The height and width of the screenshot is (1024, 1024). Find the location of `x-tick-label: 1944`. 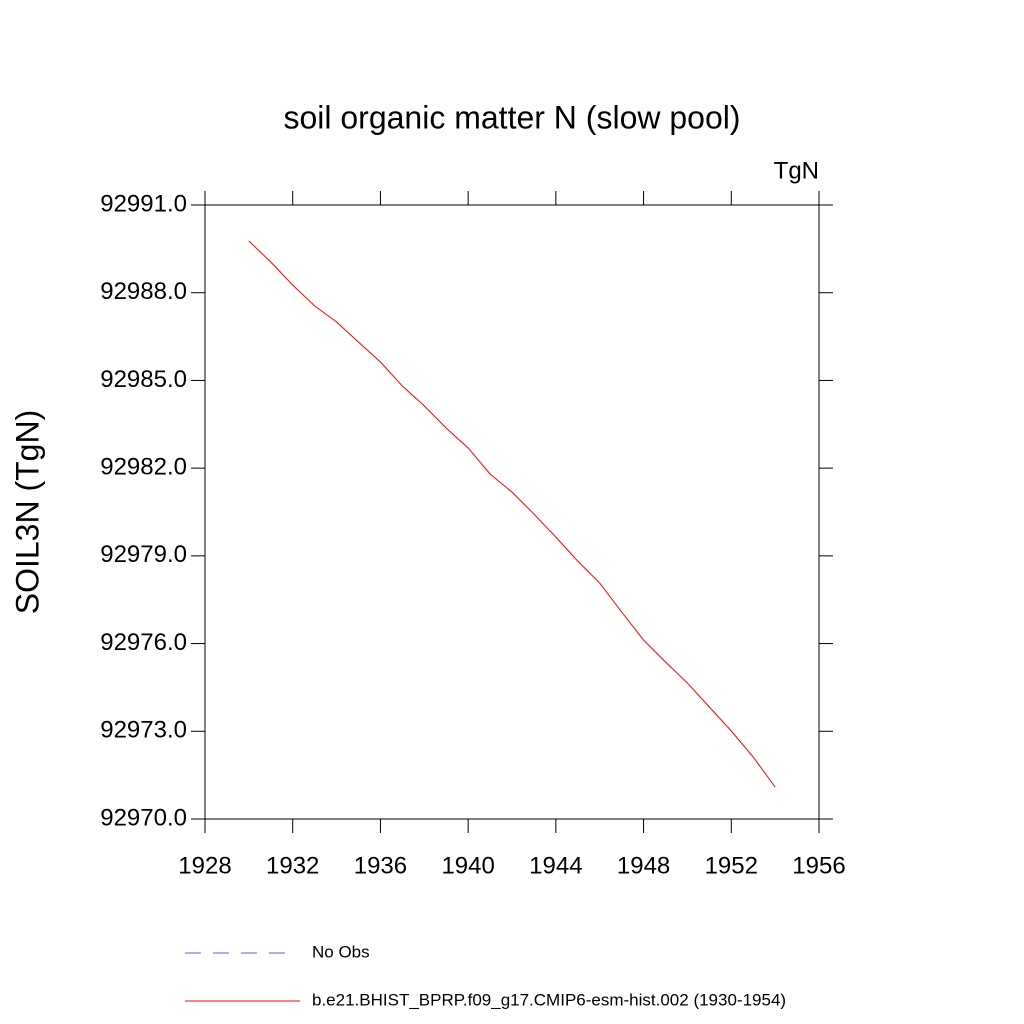

x-tick-label: 1944 is located at coordinates (555, 865).